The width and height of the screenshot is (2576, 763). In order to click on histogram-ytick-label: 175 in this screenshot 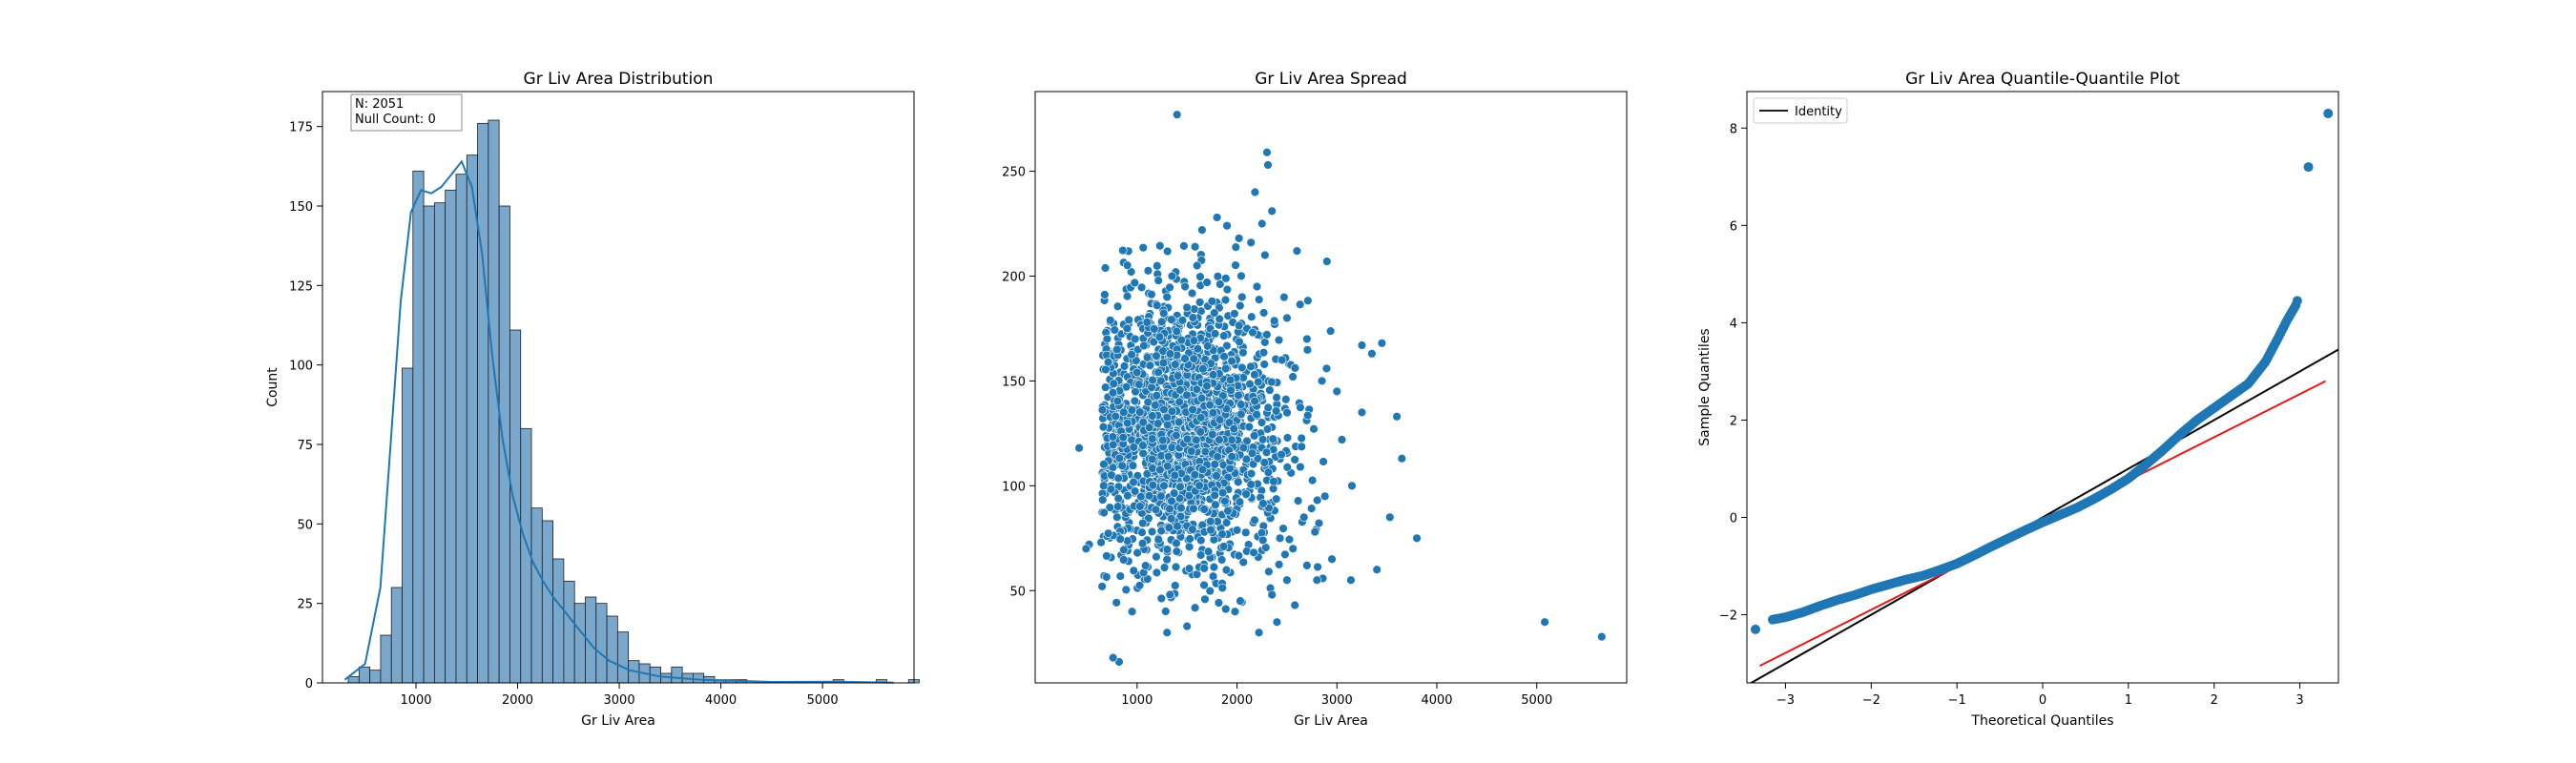, I will do `click(301, 128)`.